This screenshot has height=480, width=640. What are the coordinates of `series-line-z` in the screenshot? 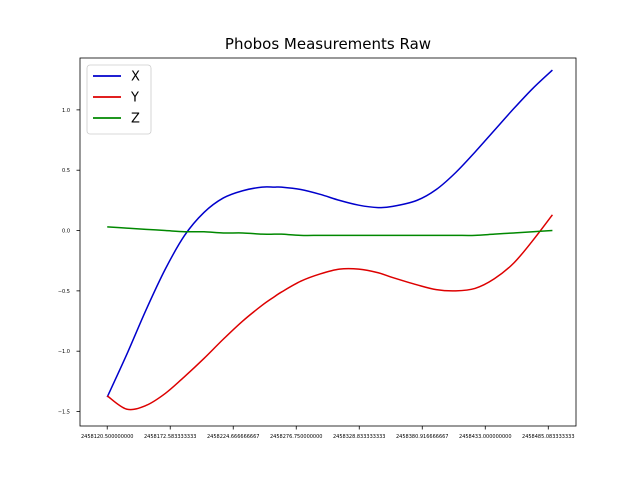 It's located at (330, 231).